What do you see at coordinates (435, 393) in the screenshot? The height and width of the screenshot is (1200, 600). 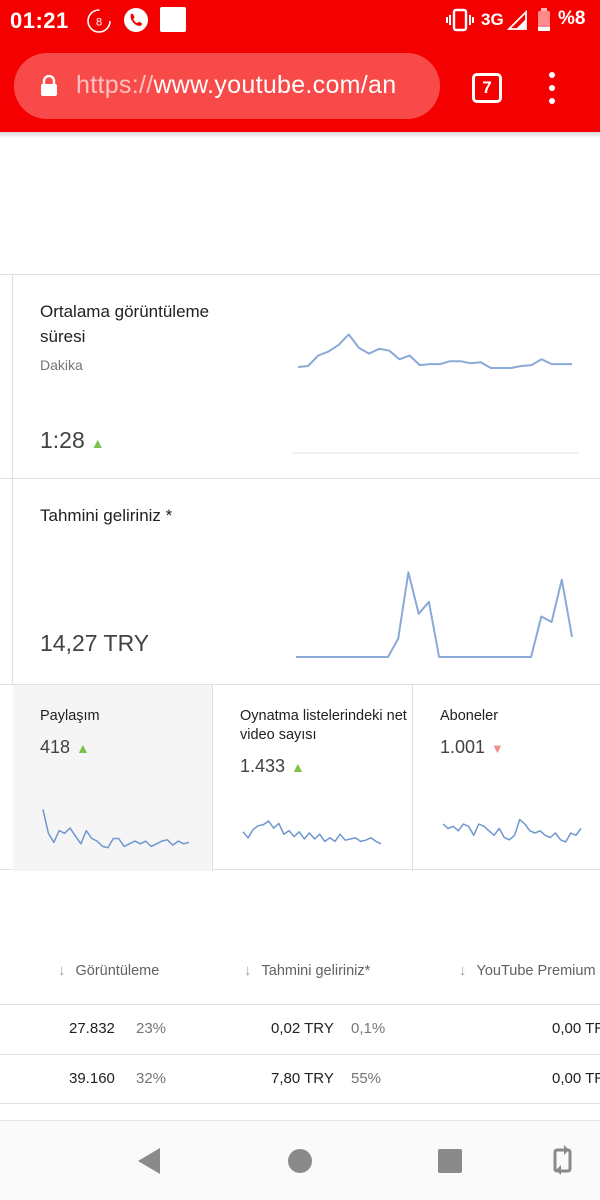 I see `avg-watch-time-sparkline` at bounding box center [435, 393].